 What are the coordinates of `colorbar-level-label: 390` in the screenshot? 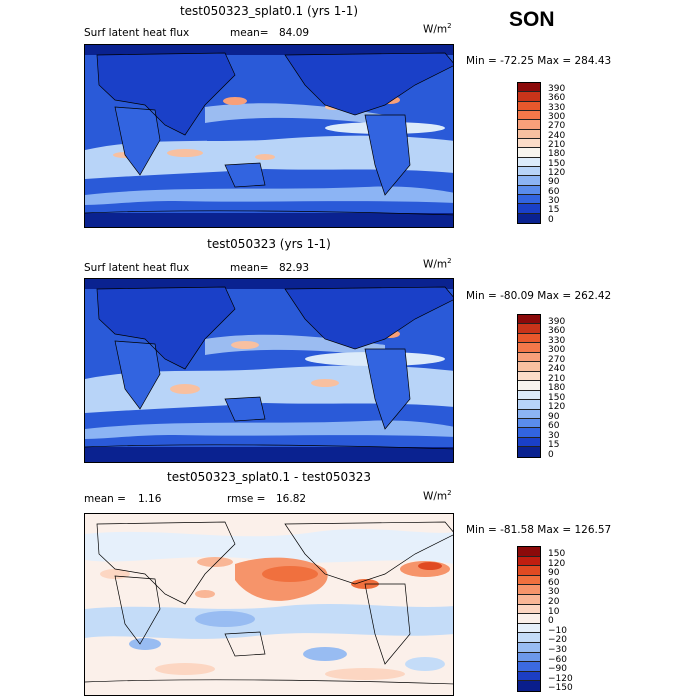 It's located at (557, 89).